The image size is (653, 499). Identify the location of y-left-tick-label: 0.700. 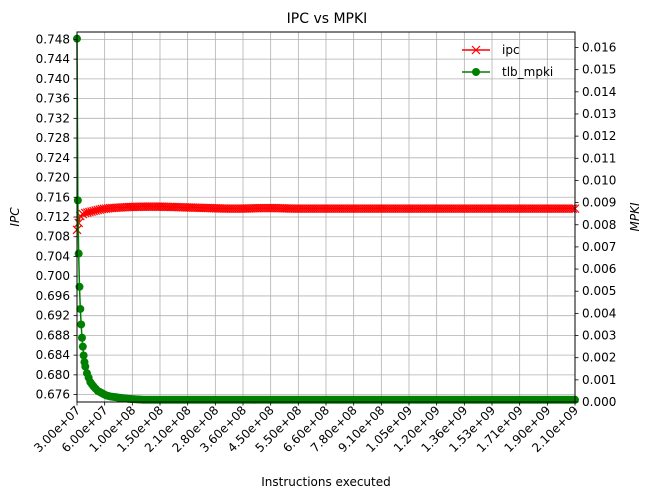
(53, 276).